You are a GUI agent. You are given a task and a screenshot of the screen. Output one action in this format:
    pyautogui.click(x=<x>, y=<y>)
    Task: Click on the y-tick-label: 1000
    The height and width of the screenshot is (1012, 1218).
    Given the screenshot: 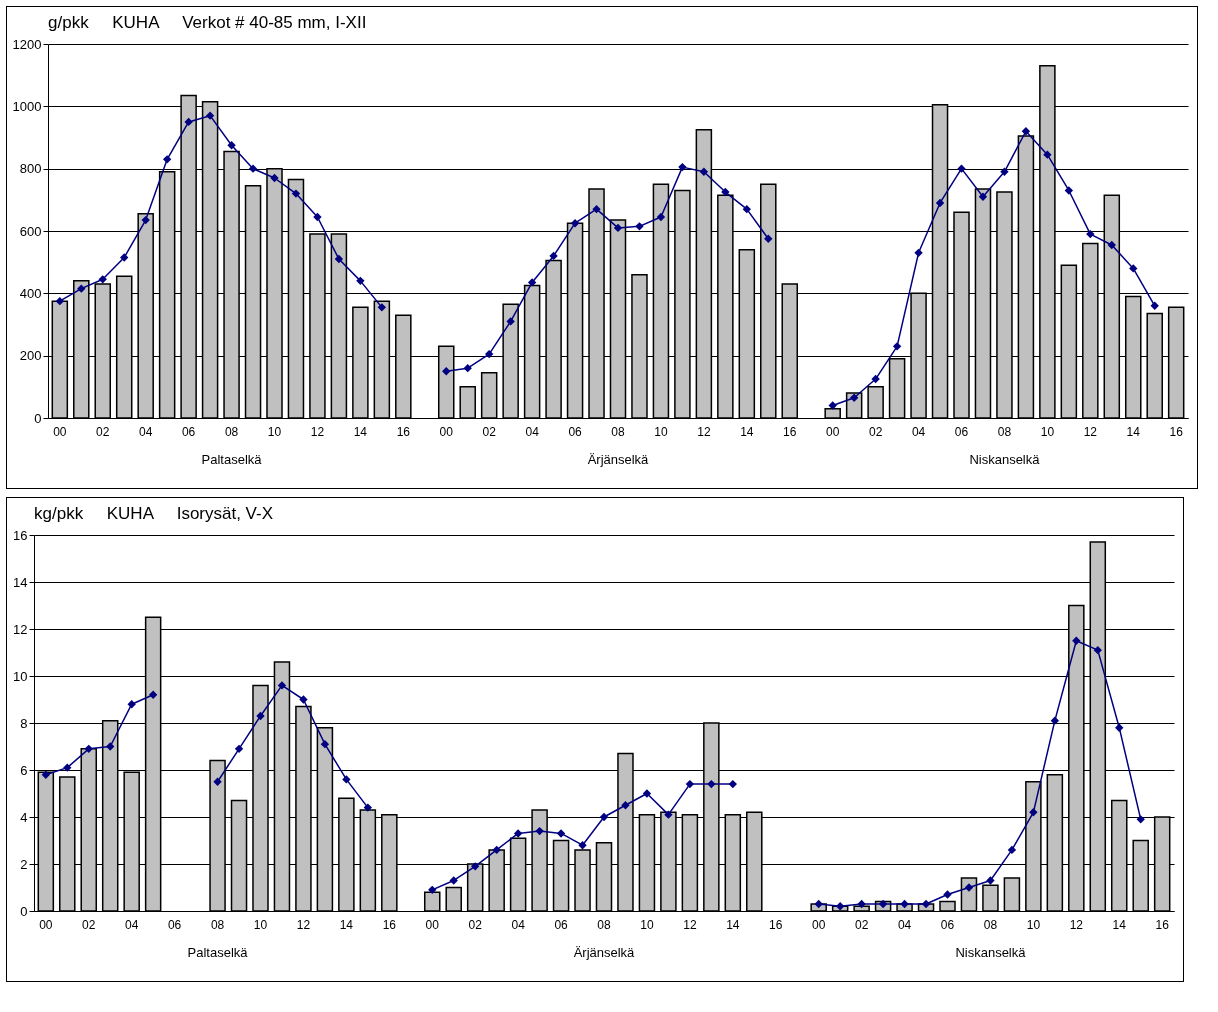 What is the action you would take?
    pyautogui.click(x=27, y=106)
    